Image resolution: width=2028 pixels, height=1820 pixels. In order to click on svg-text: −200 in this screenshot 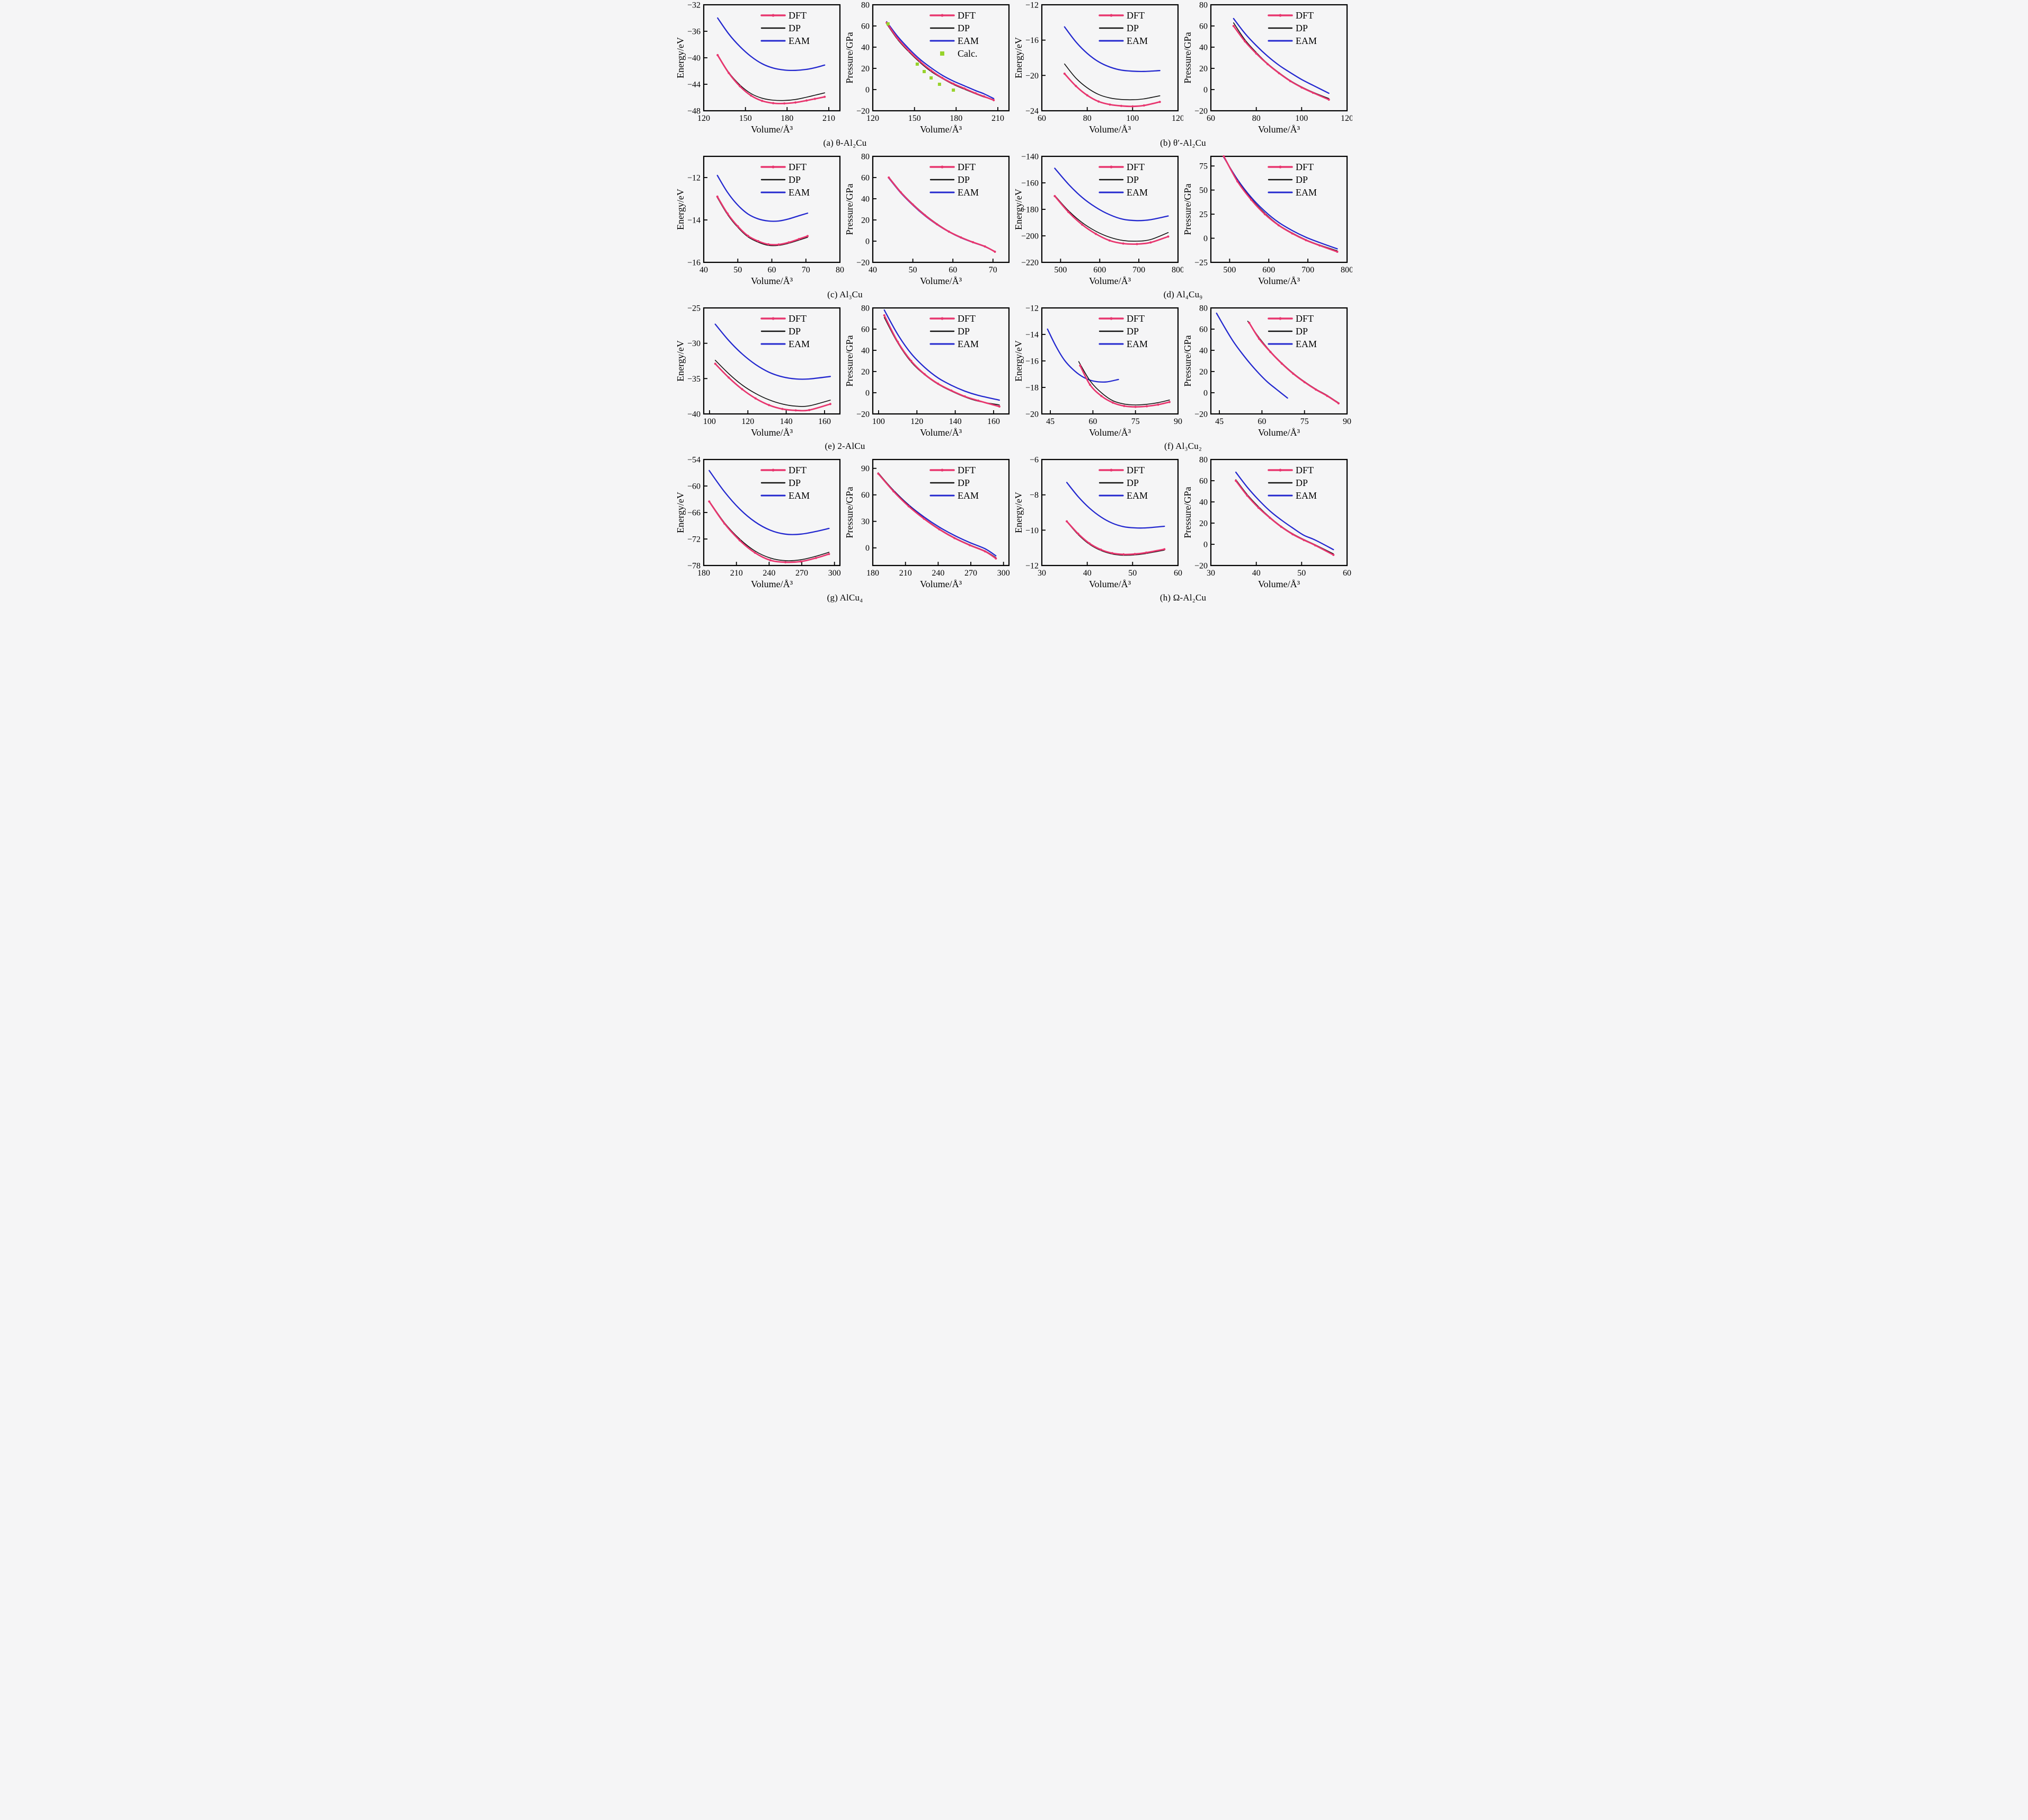, I will do `click(1029, 236)`.